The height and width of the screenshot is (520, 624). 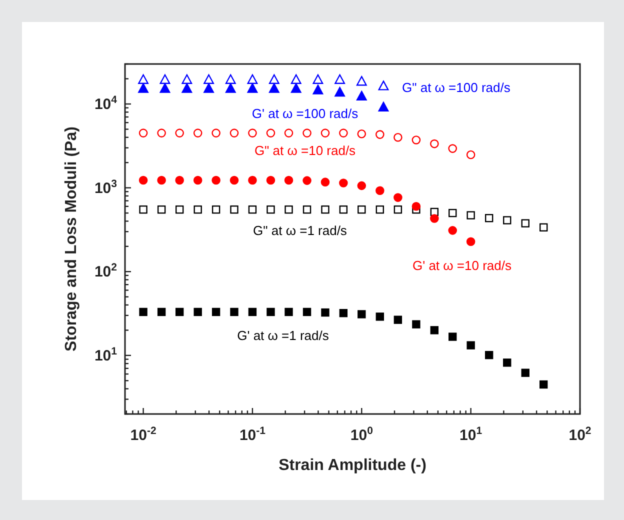 I want to click on y-tick-label: 10$^{4}$, so click(x=106, y=103).